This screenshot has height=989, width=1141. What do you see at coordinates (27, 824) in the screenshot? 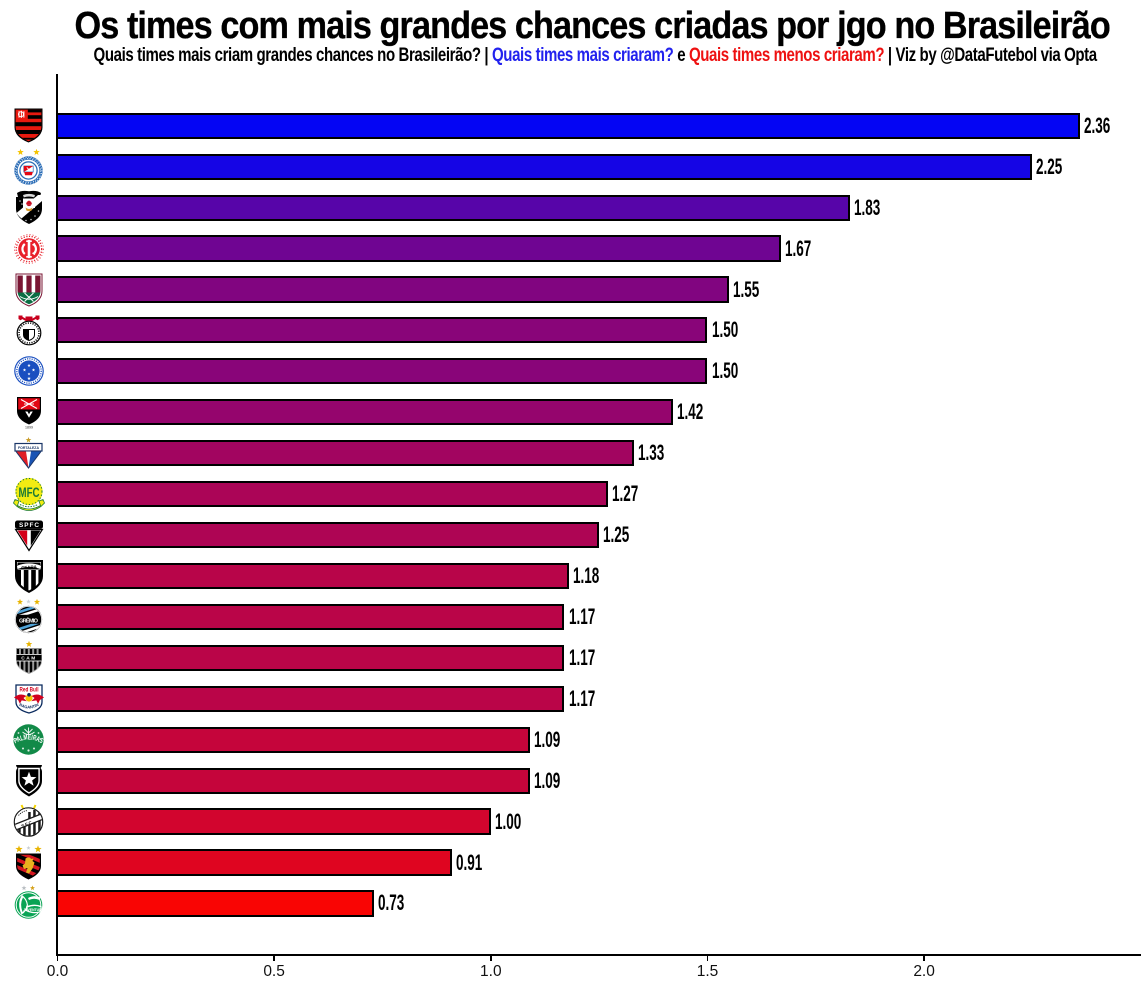
I see `svg-text: SFC` at bounding box center [27, 824].